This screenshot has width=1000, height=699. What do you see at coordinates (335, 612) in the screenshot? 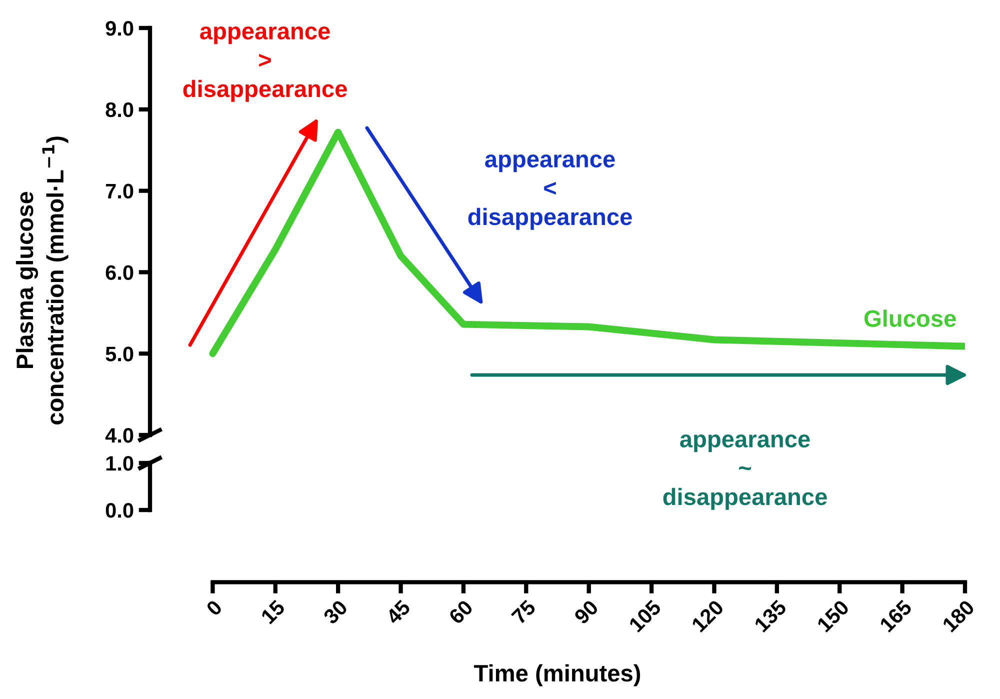
I see `x-tick-label: 30` at bounding box center [335, 612].